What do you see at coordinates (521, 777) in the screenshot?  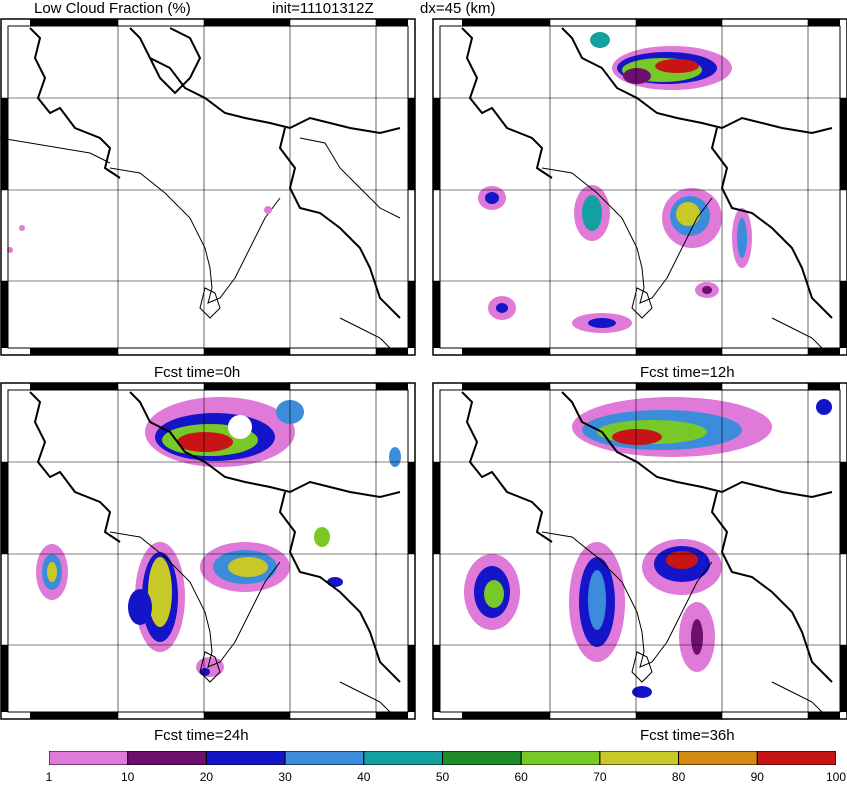 I see `colorbar-tick-label: 60` at bounding box center [521, 777].